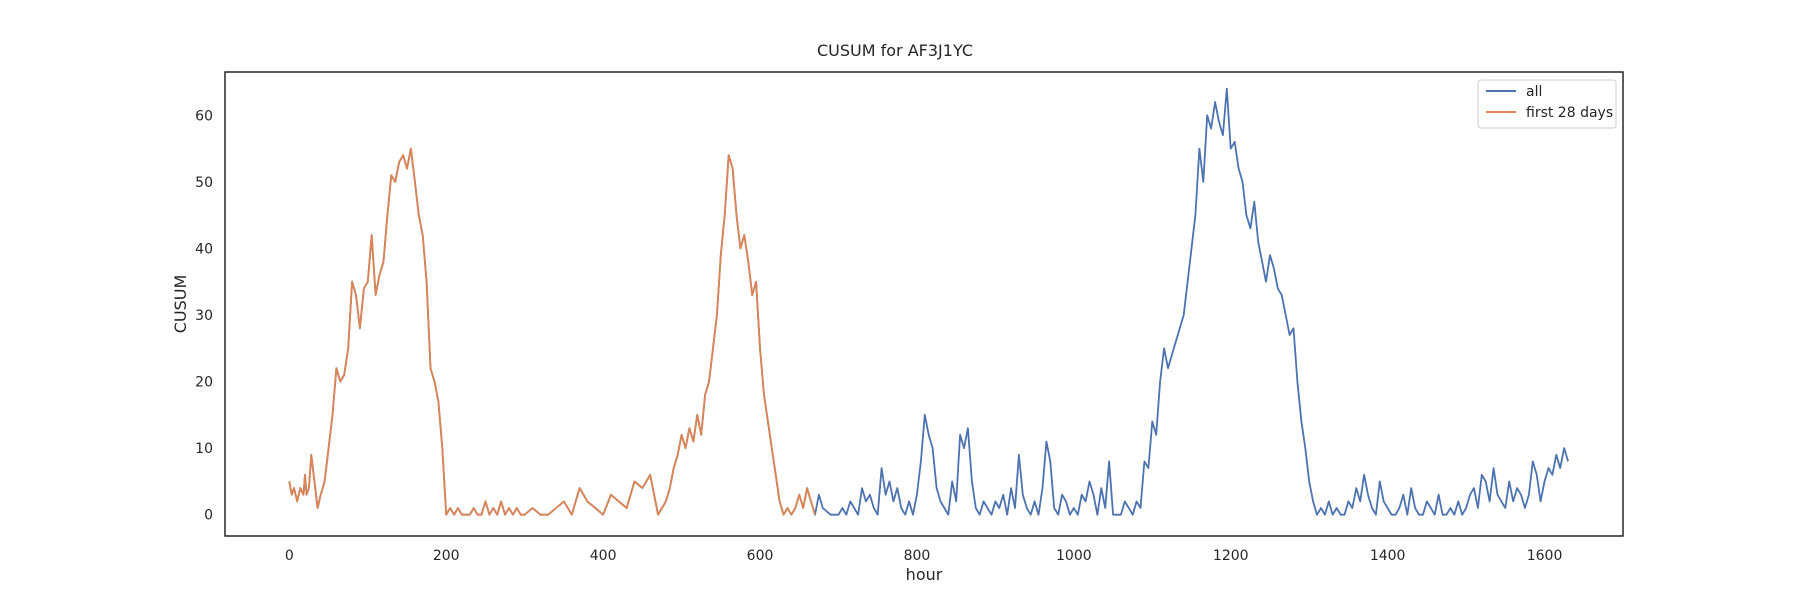  I want to click on y-tick-label: 0, so click(208, 516).